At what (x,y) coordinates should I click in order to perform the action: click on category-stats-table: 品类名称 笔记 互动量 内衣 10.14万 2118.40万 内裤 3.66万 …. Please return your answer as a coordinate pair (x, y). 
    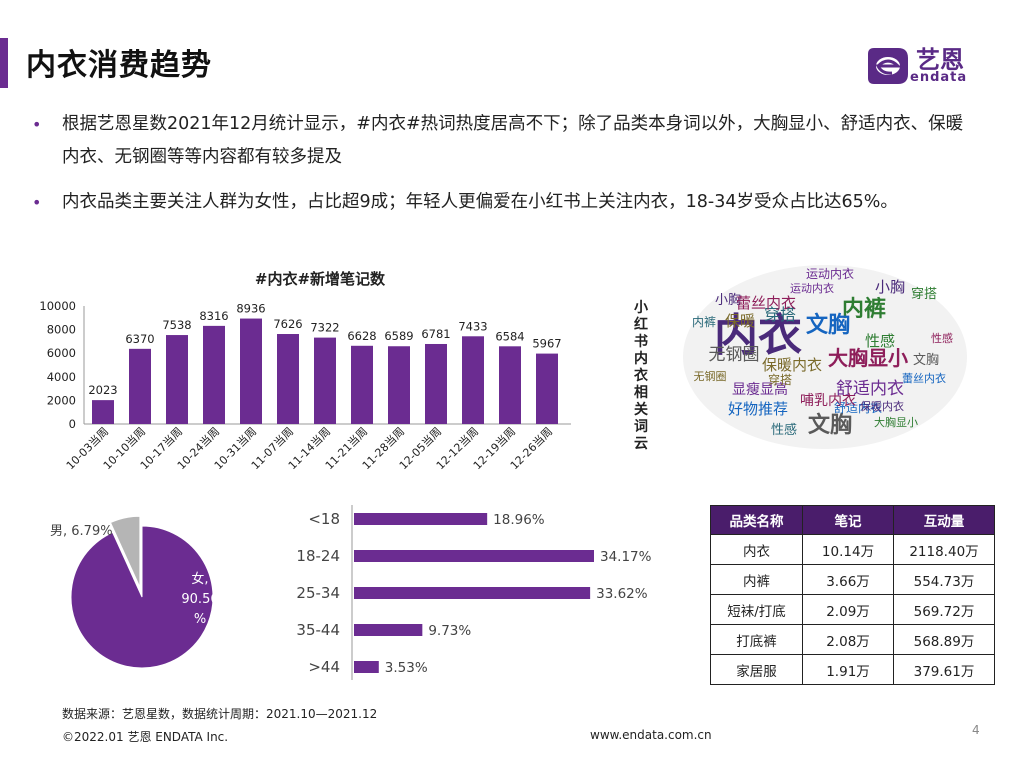
    Looking at the image, I should click on (852, 595).